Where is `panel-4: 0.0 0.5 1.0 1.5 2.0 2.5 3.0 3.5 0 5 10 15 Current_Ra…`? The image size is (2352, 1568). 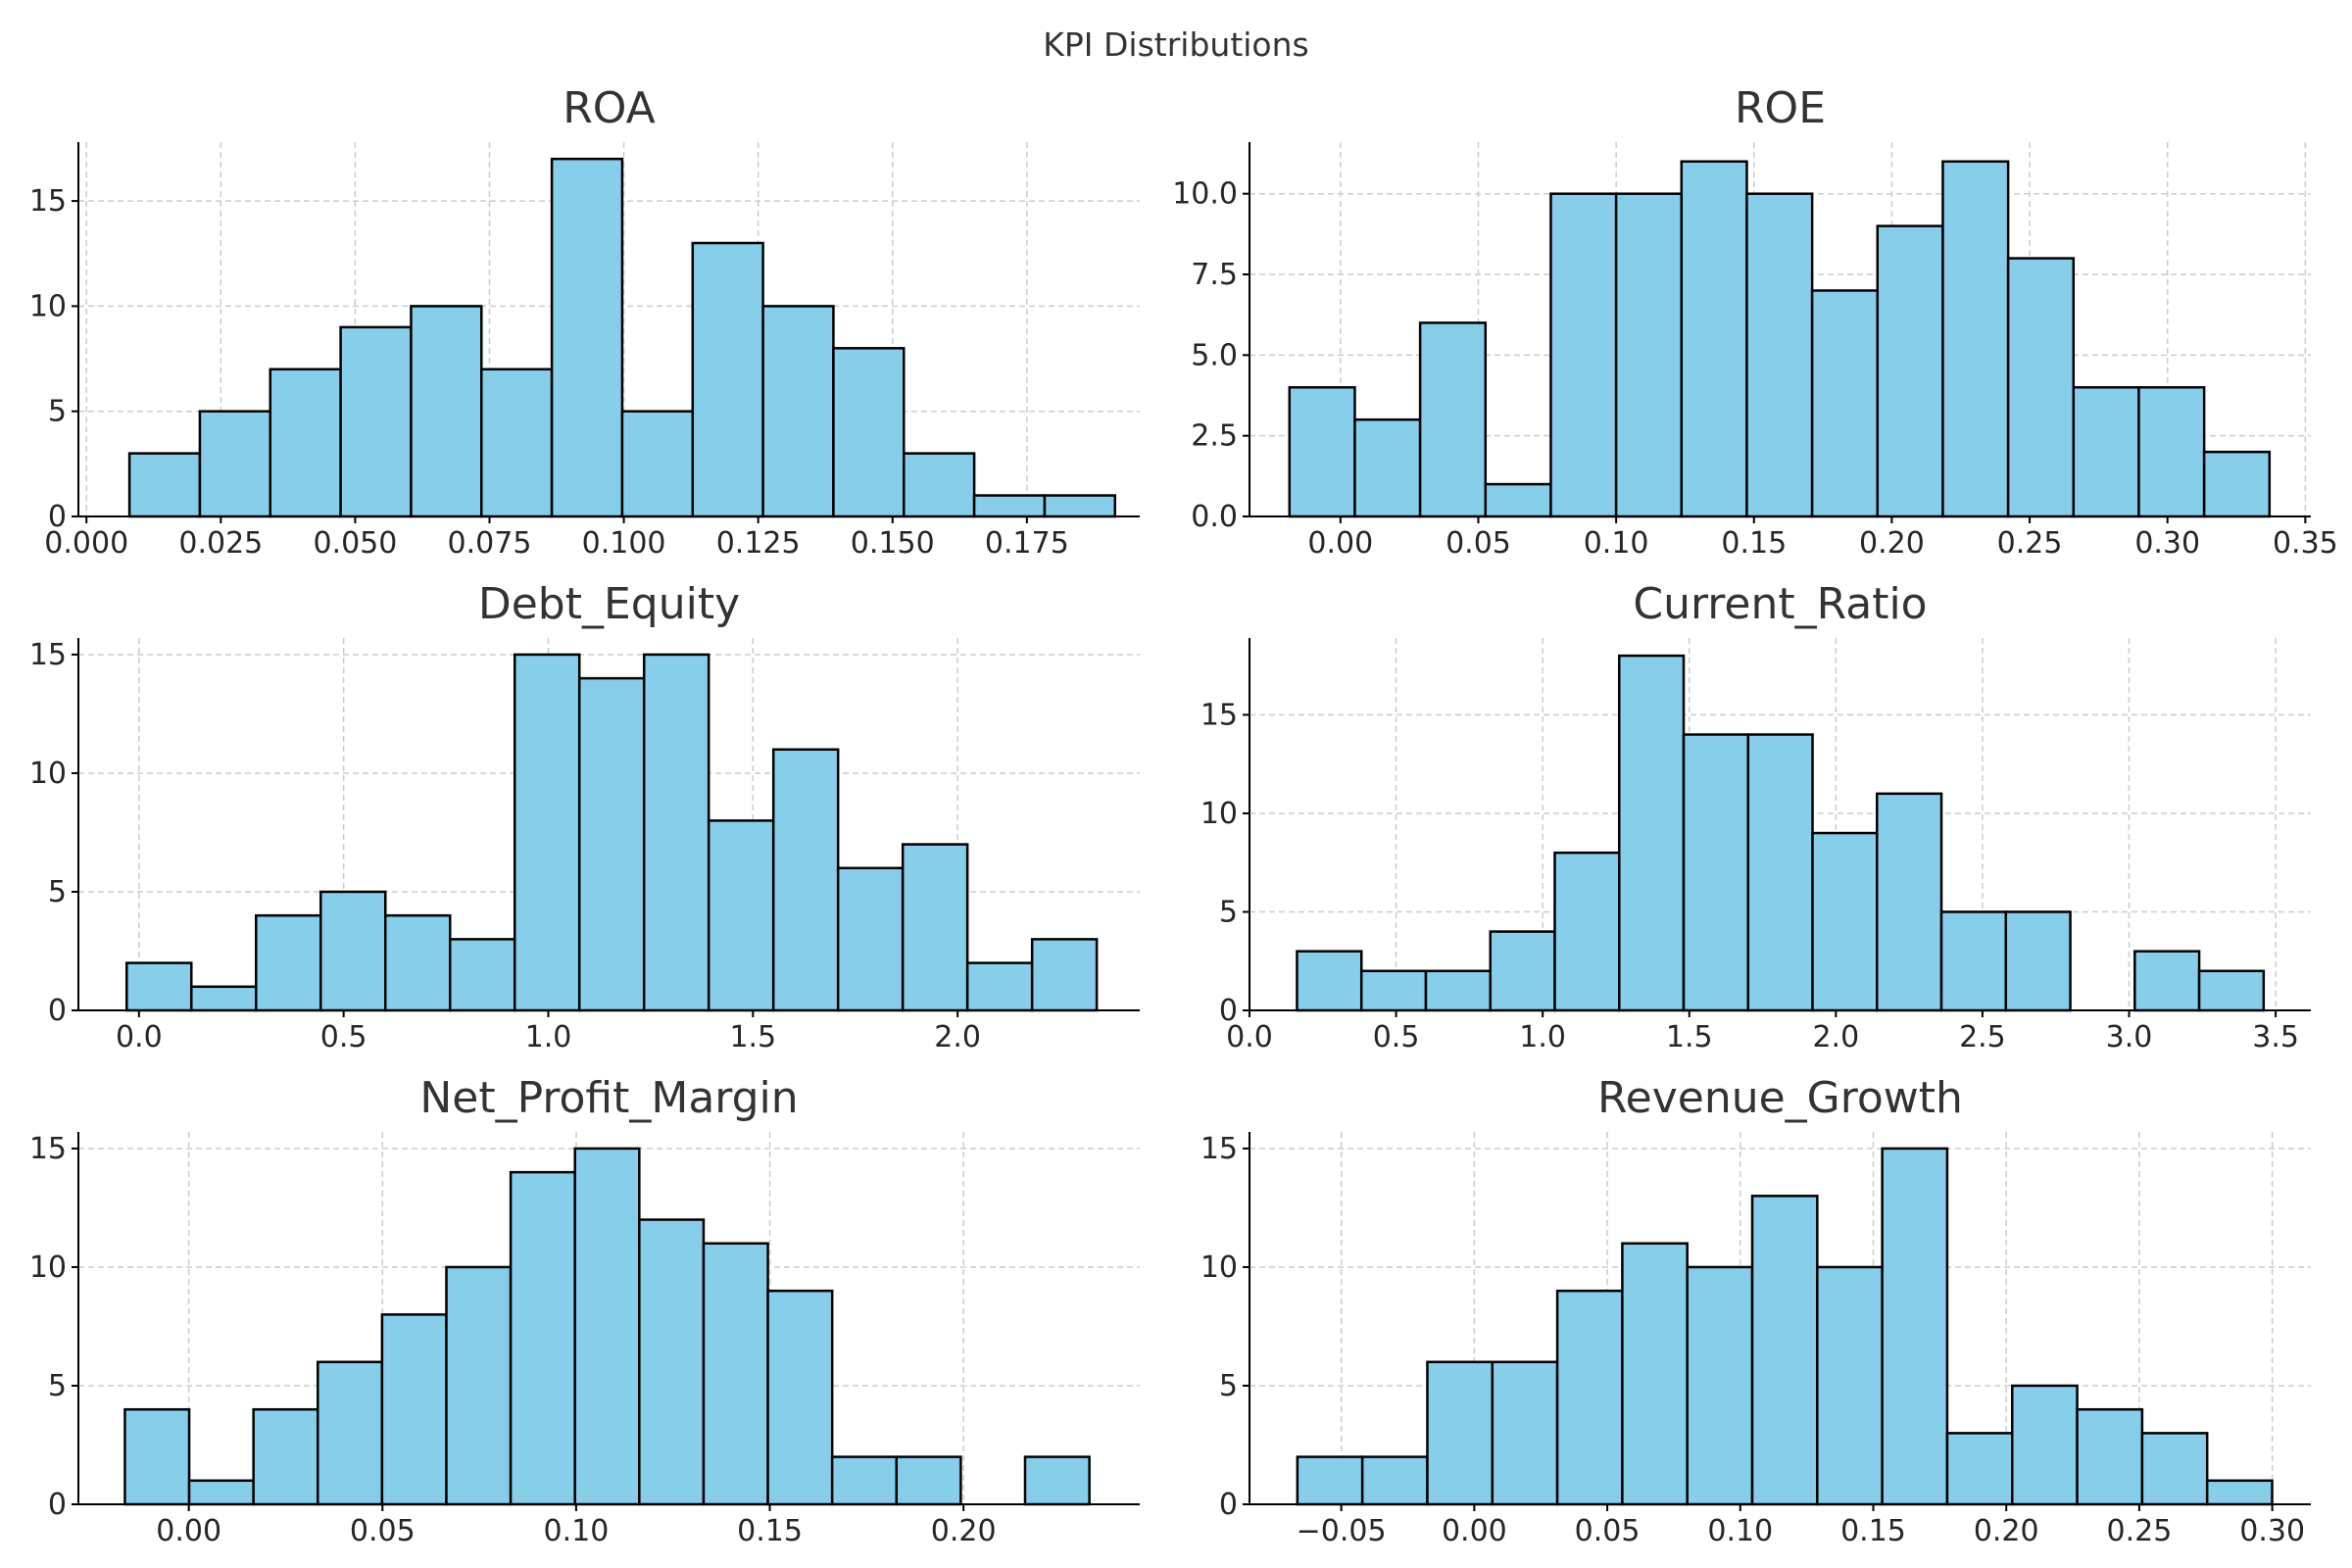
panel-4: 0.0 0.5 1.0 1.5 2.0 2.5 3.0 3.5 0 5 10 15 Current_Ra… is located at coordinates (1756, 816).